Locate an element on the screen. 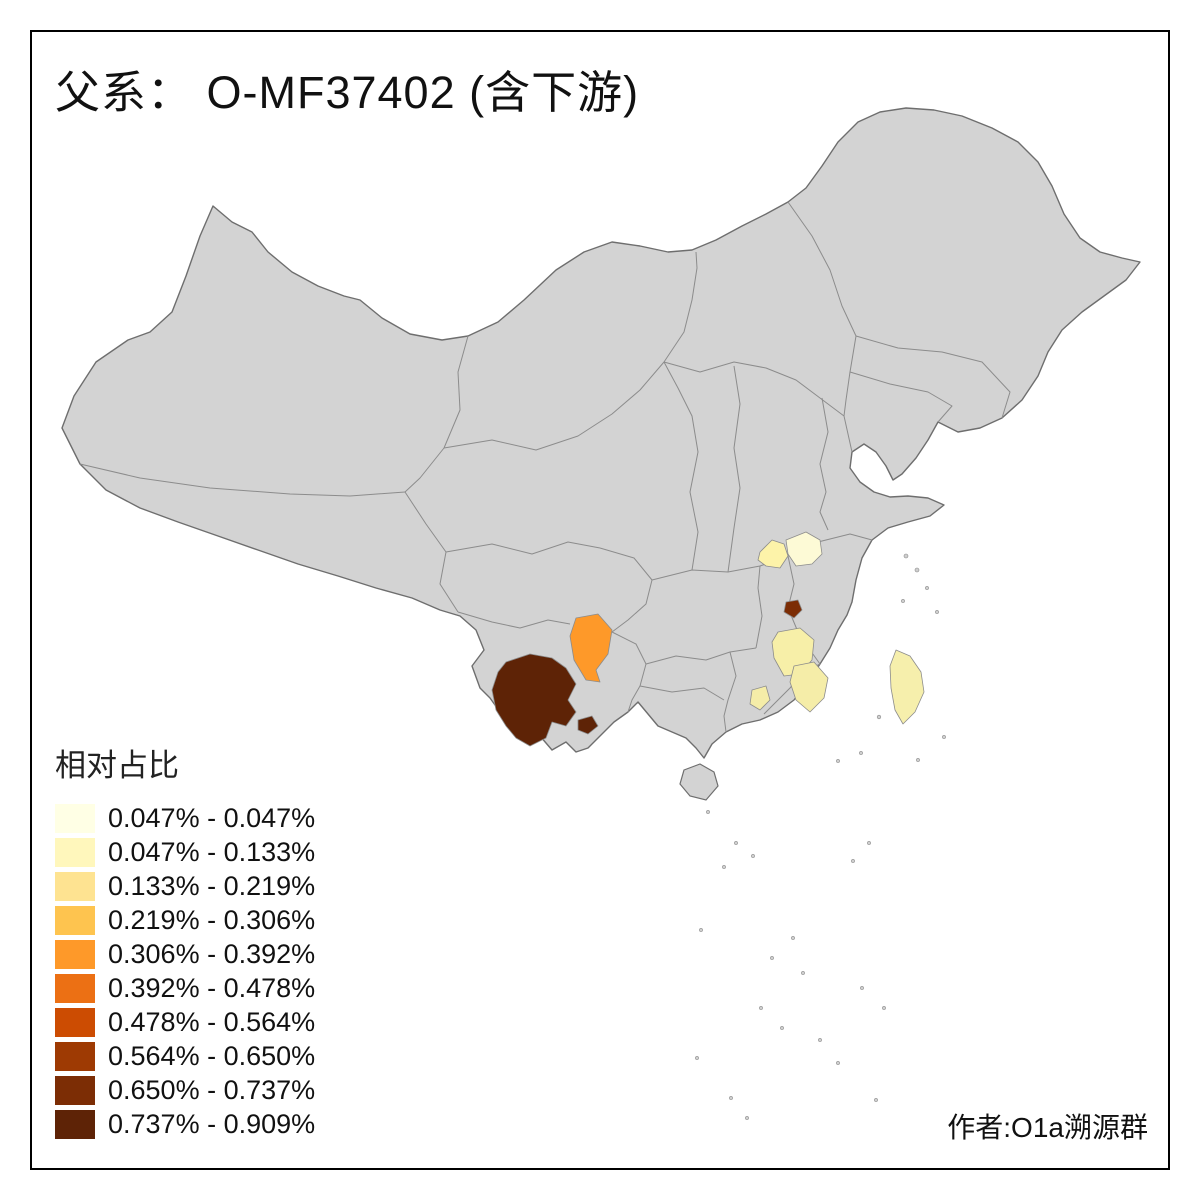 The height and width of the screenshot is (1200, 1200). legend-row: 0.133% - 0.219% is located at coordinates (185, 886).